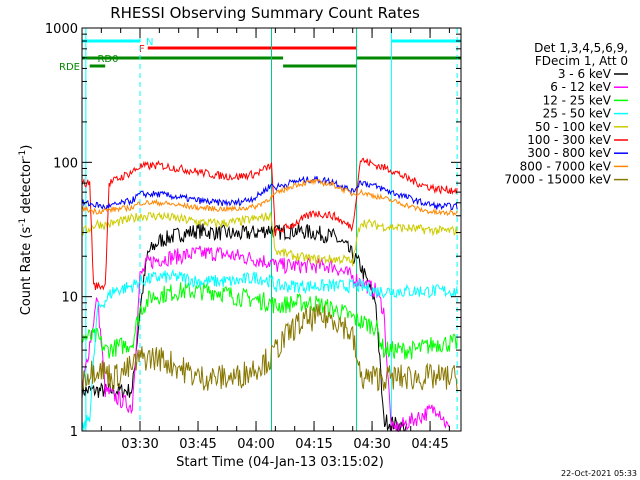  I want to click on series-line-300-800-kev, so click(269, 193).